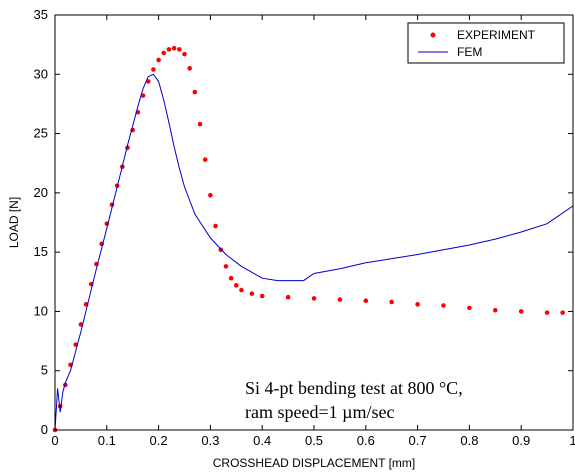 The image size is (575, 472). Describe the element at coordinates (41, 310) in the screenshot. I see `y-tick-label: 10` at that location.